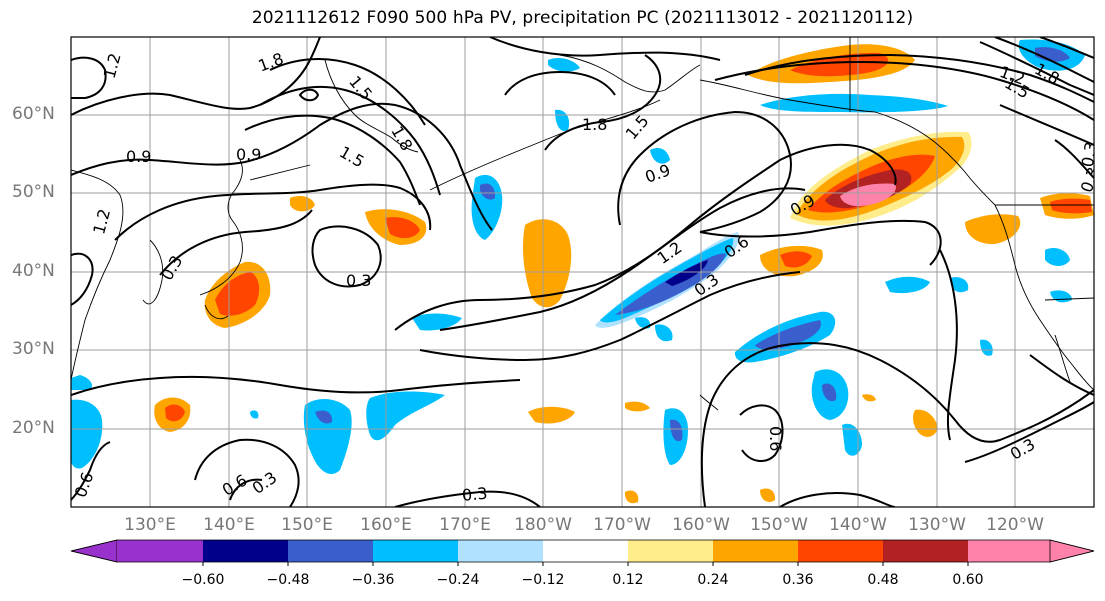 This screenshot has height=601, width=1105. What do you see at coordinates (709, 402) in the screenshot?
I see `coastline-hawaii` at bounding box center [709, 402].